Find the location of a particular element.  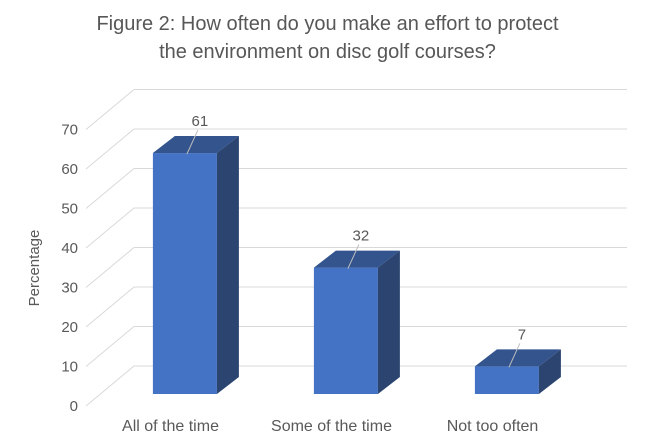

data-label: 61 is located at coordinates (200, 121).